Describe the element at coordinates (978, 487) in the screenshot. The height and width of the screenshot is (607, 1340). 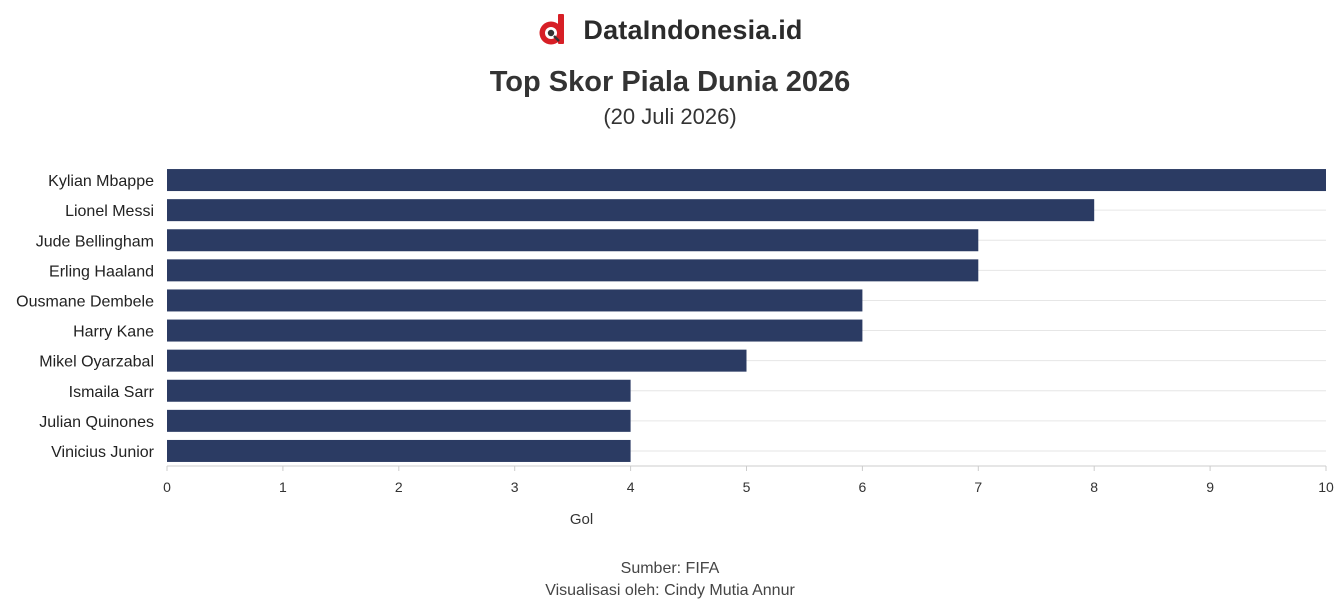
I see `x-tick-label: 7` at that location.